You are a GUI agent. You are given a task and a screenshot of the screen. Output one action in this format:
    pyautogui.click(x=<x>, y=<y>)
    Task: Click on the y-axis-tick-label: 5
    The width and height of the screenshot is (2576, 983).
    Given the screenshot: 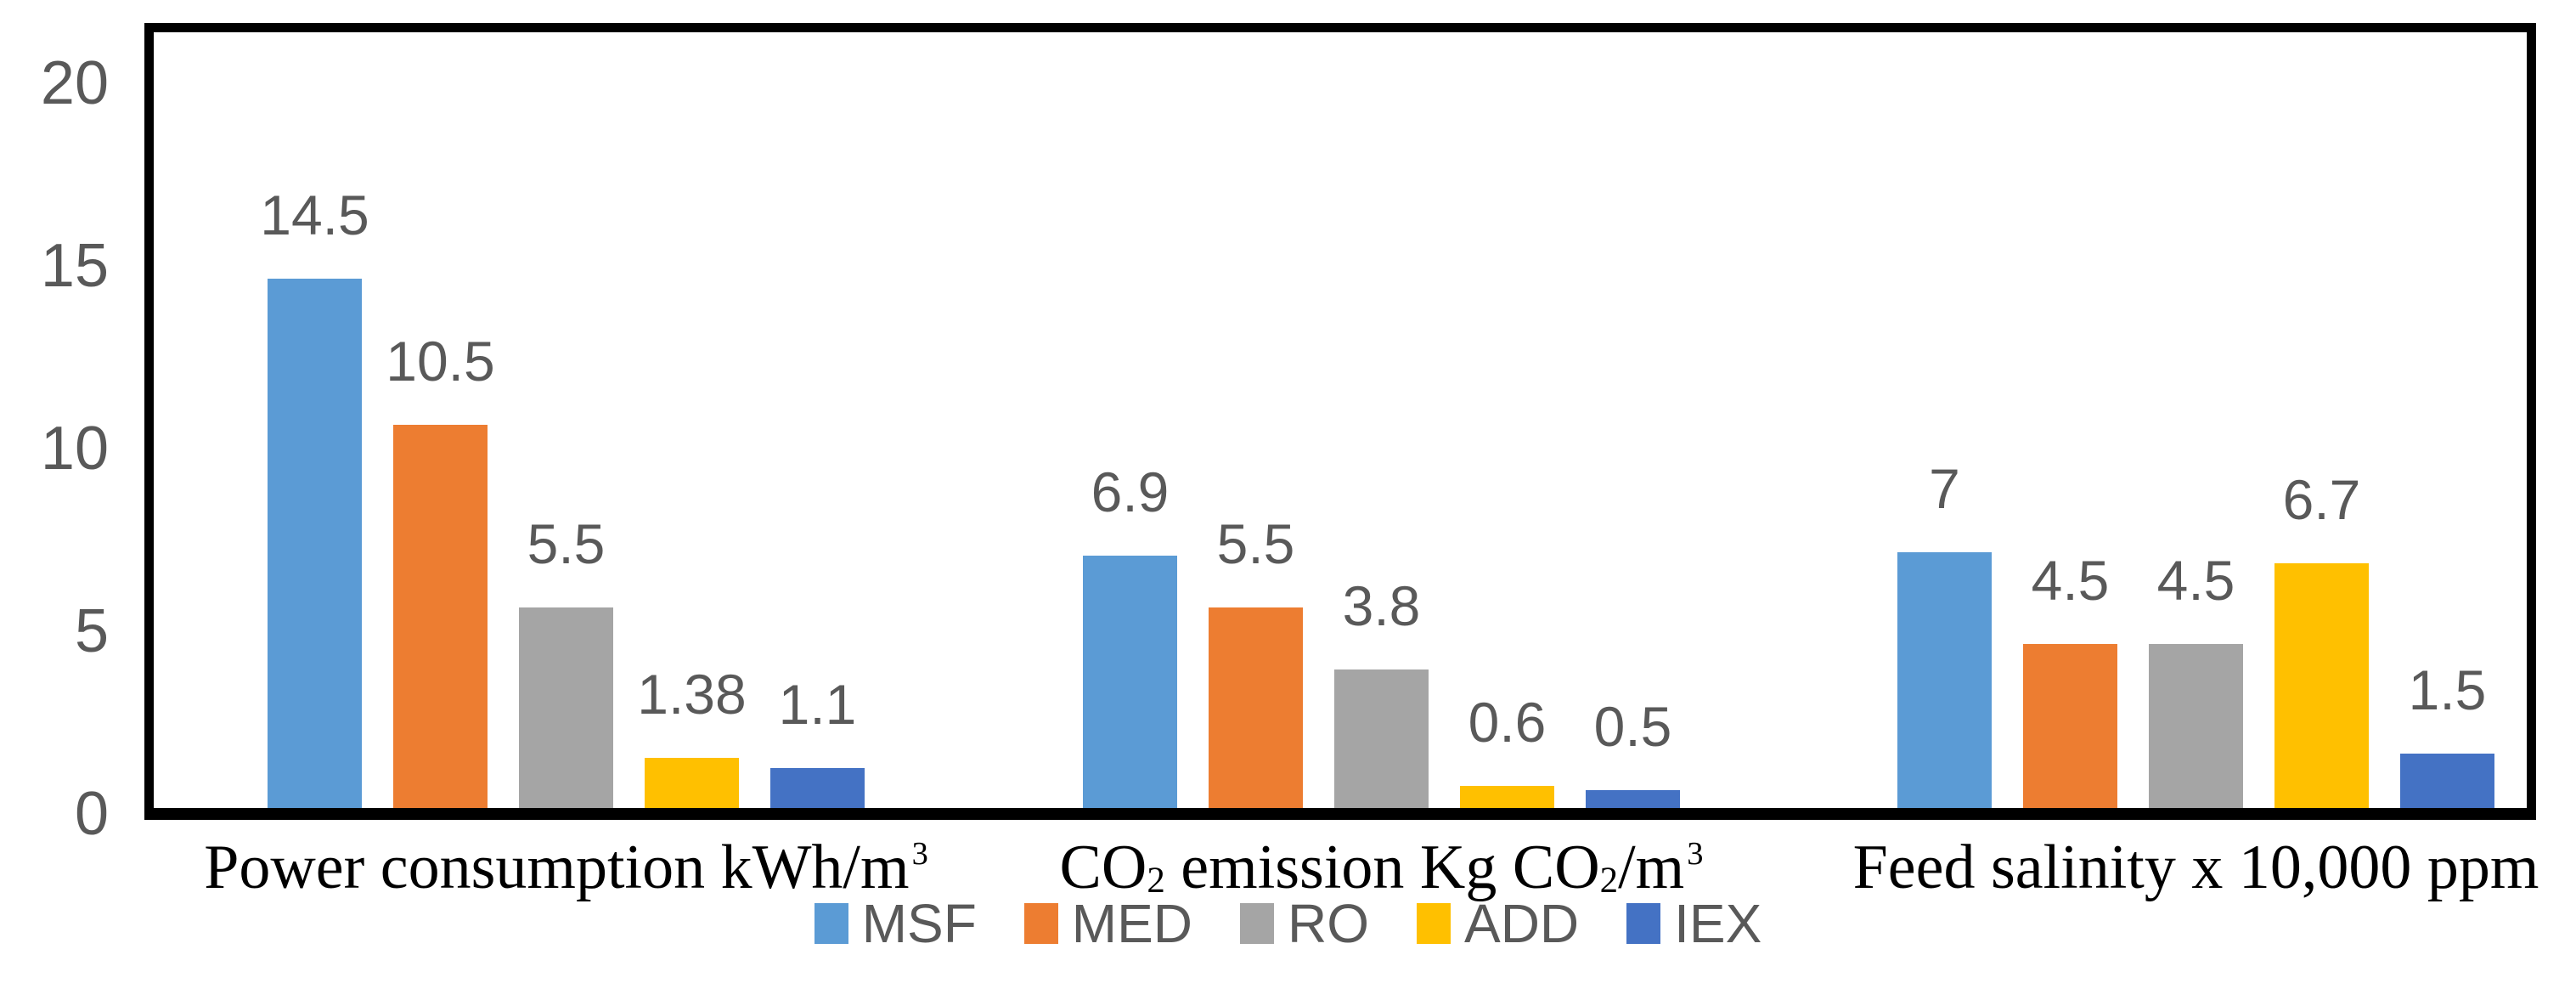 What is the action you would take?
    pyautogui.click(x=91, y=631)
    